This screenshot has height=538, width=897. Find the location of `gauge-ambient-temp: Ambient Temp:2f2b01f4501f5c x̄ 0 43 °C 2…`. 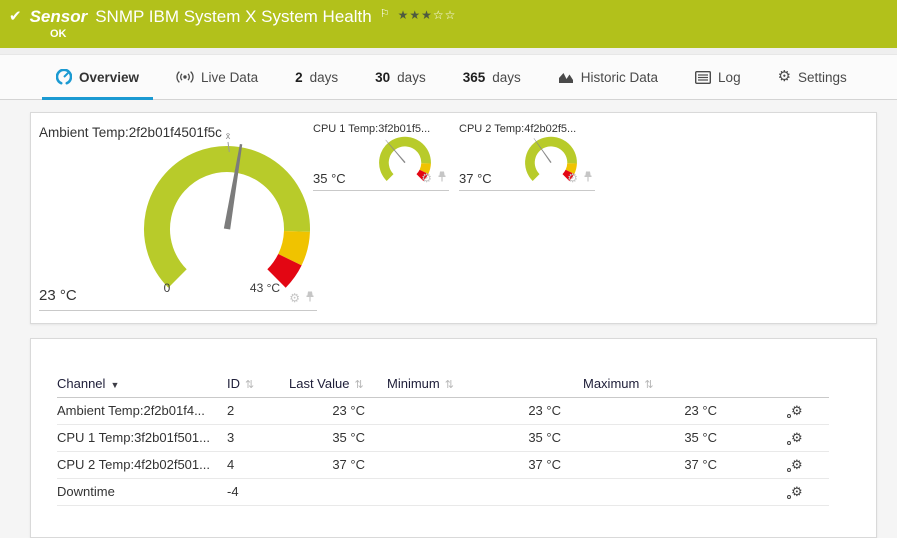

gauge-ambient-temp: Ambient Temp:2f2b01f4501f5c x̄ 0 43 °C 2… is located at coordinates (178, 215).